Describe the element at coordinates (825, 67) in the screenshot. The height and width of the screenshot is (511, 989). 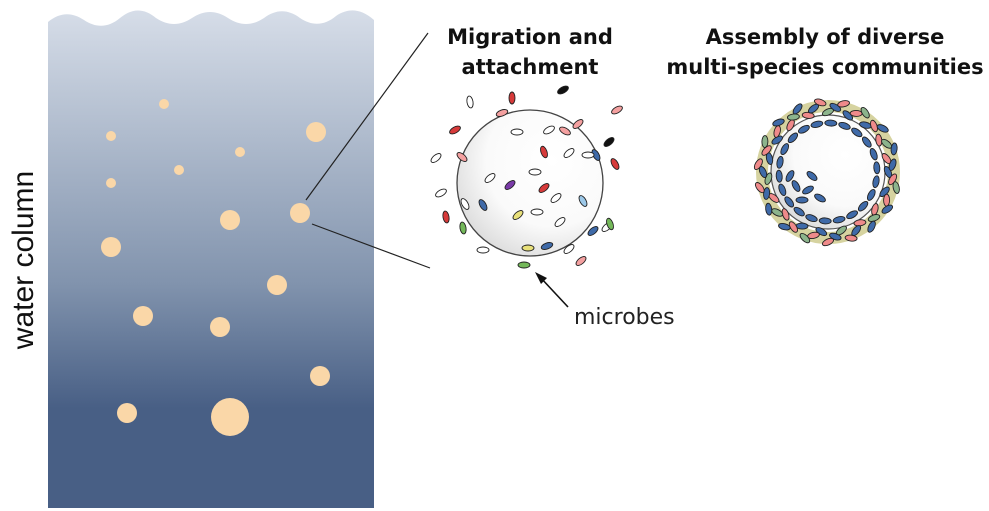
I see `assembly-title-line-2: multi-species communities` at that location.